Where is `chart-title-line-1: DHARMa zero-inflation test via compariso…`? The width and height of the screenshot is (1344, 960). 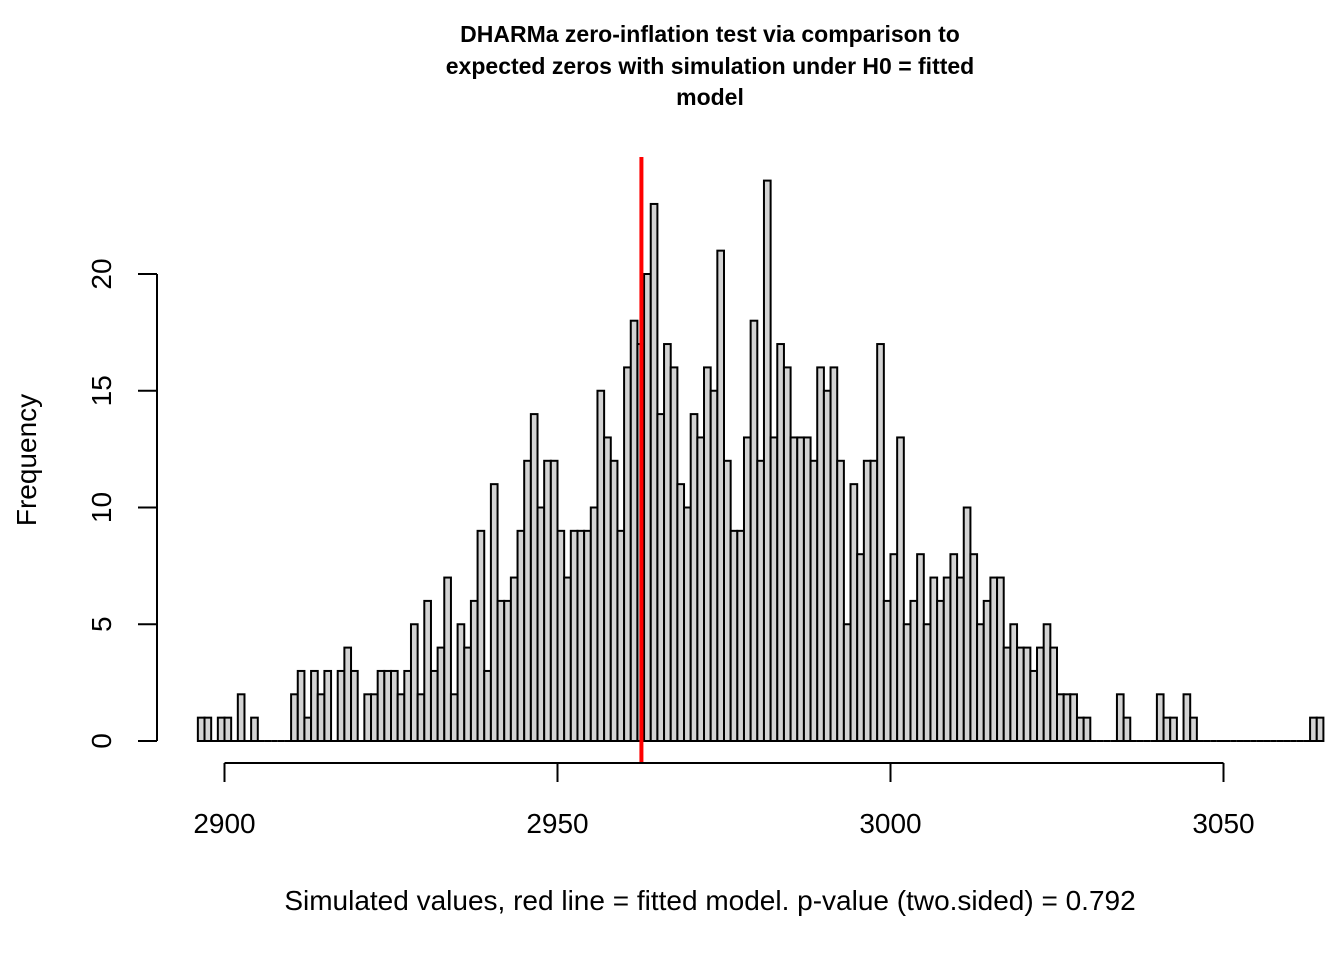
chart-title-line-1: DHARMa zero-inflation test via compariso… is located at coordinates (710, 34).